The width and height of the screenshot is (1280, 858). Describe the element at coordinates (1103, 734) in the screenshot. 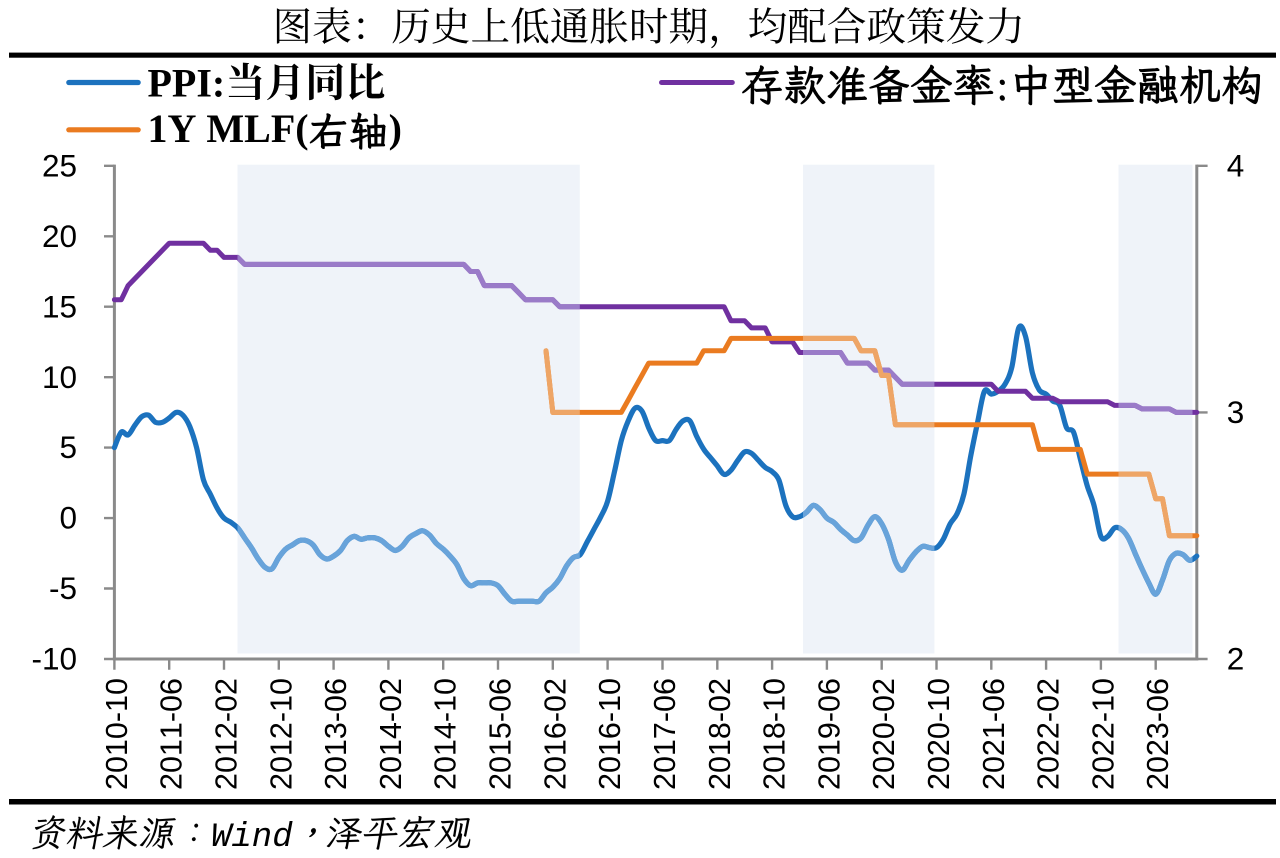

I see `svg-text: 2022-10` at that location.